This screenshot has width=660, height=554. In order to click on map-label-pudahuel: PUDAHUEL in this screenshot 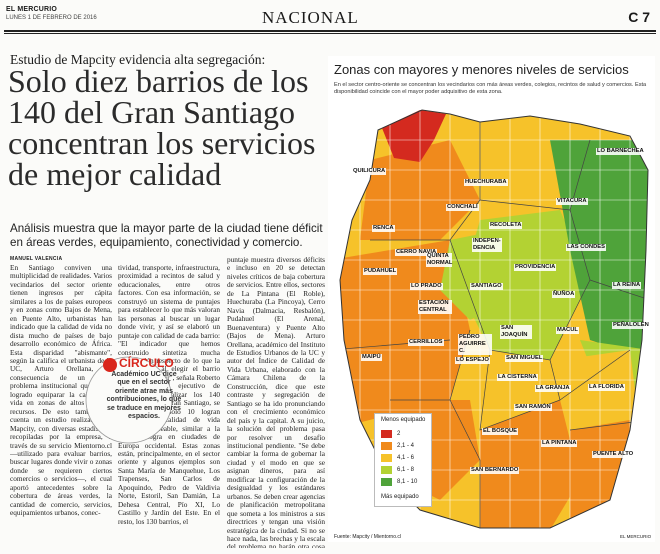, I will do `click(380, 271)`.